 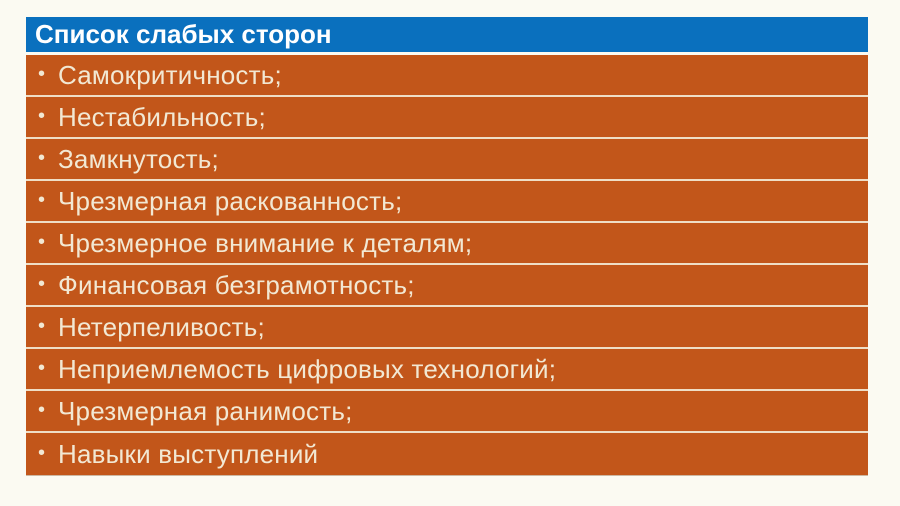 I want to click on list-item-label: Навыки выступлений, so click(x=188, y=453).